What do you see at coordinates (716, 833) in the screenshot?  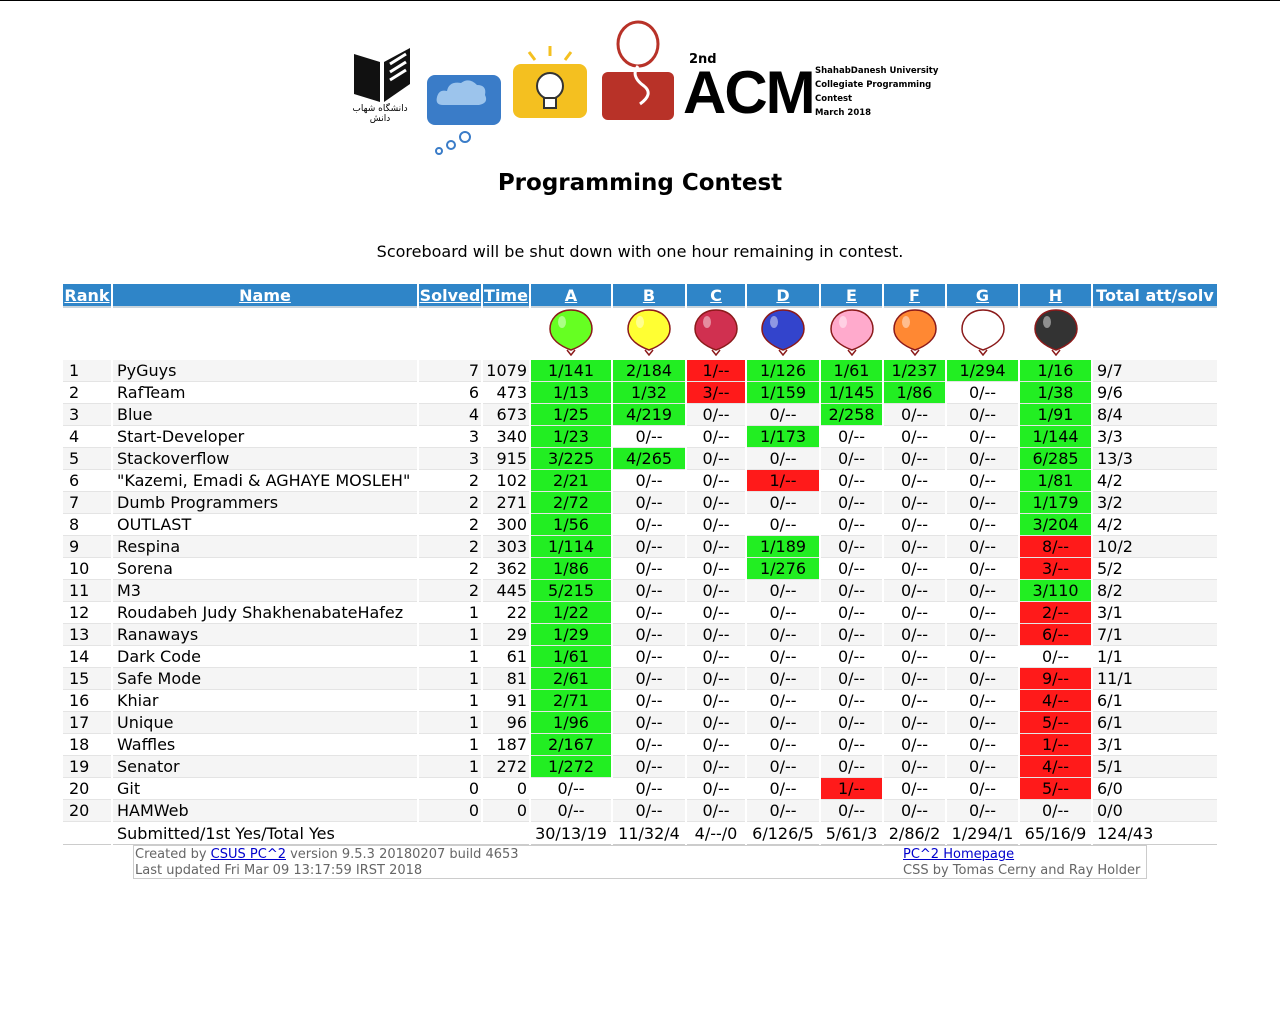 I see `problem-c-total: 4/--/0` at bounding box center [716, 833].